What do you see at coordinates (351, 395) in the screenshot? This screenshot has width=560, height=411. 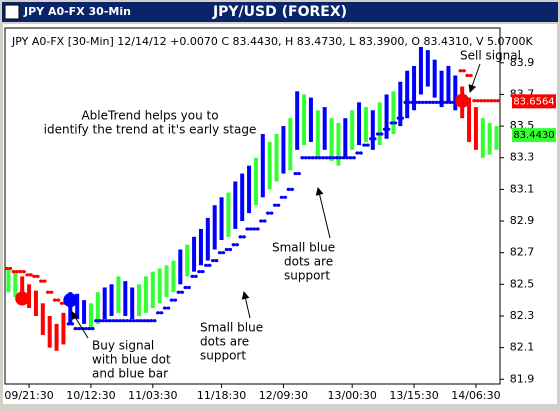 I see `x-tick-label: 13/00:30` at bounding box center [351, 395].